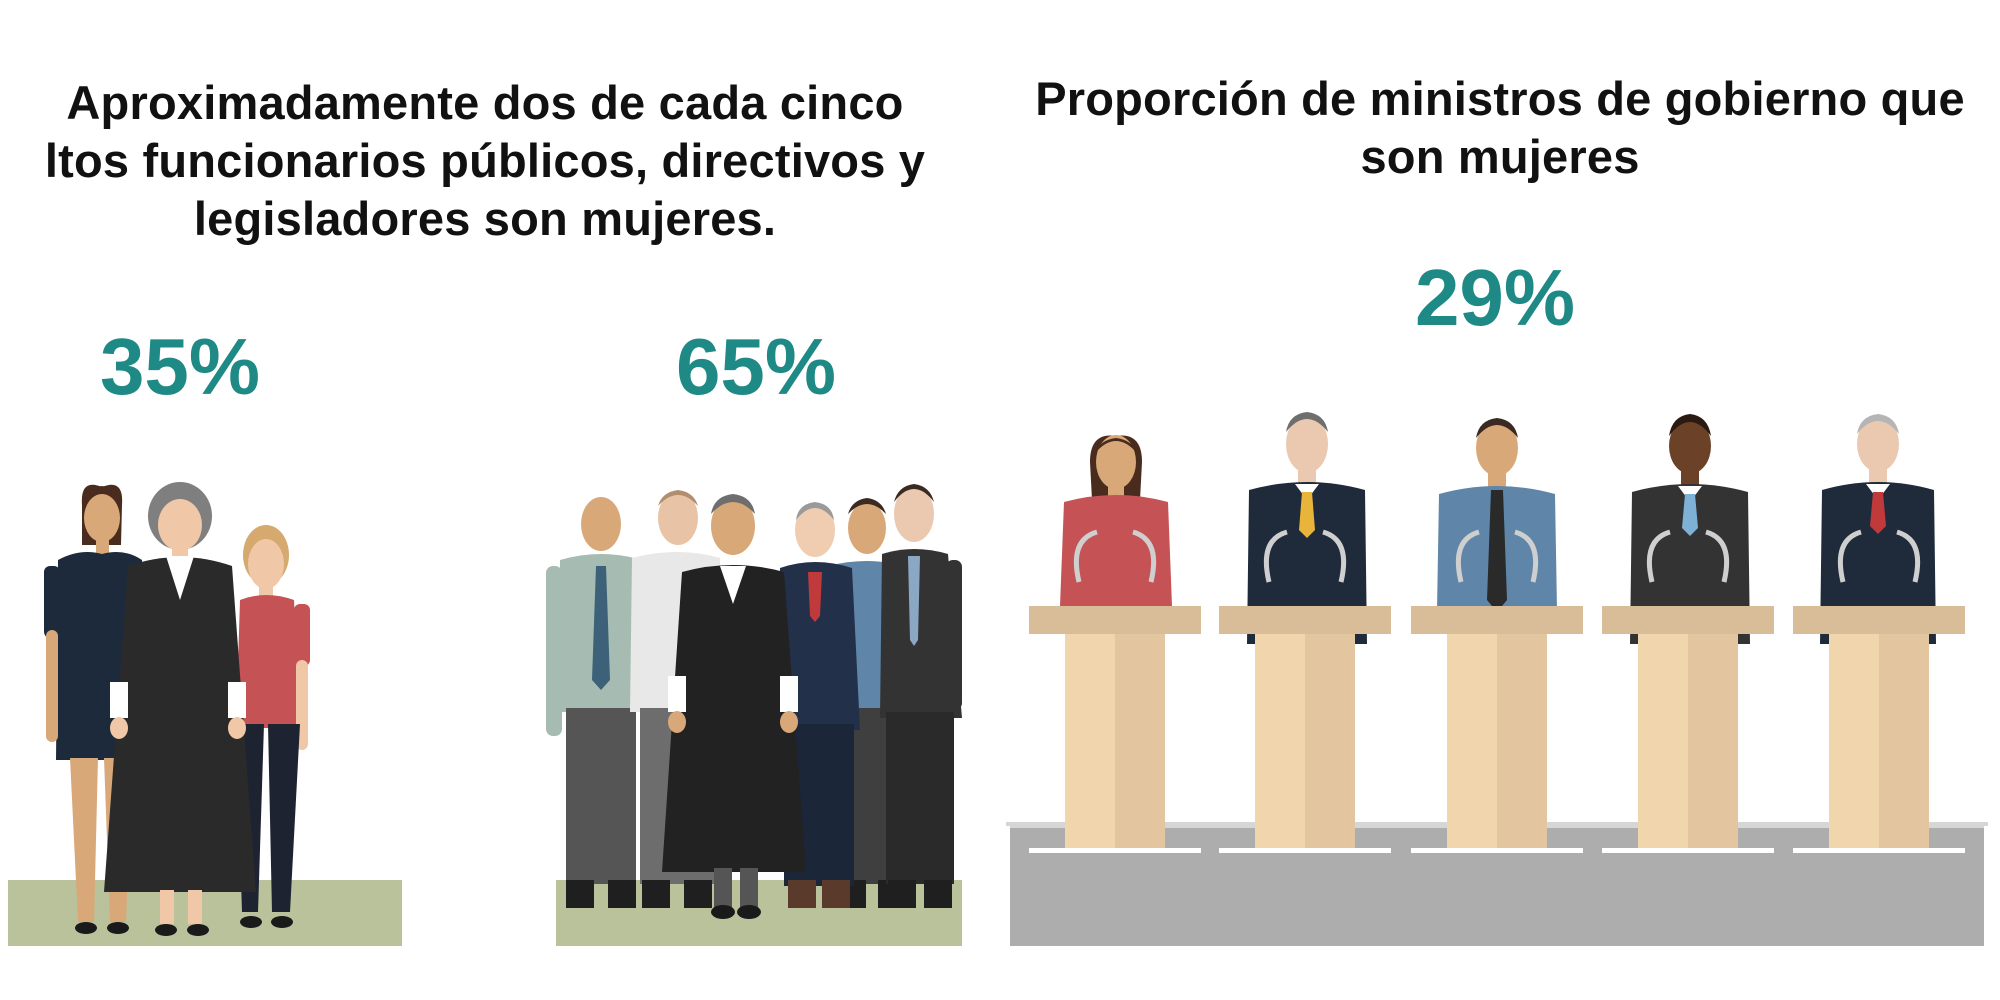 The height and width of the screenshot is (1000, 2000). I want to click on minister-man-red-tie-icon, so click(1878, 529).